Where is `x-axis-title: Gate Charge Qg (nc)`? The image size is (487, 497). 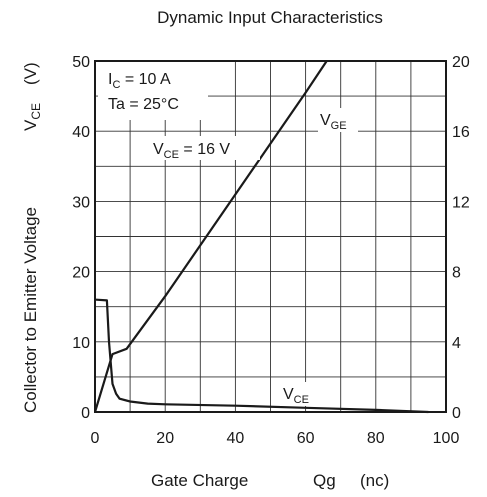
x-axis-title: Gate Charge Qg (nc) is located at coordinates (270, 480).